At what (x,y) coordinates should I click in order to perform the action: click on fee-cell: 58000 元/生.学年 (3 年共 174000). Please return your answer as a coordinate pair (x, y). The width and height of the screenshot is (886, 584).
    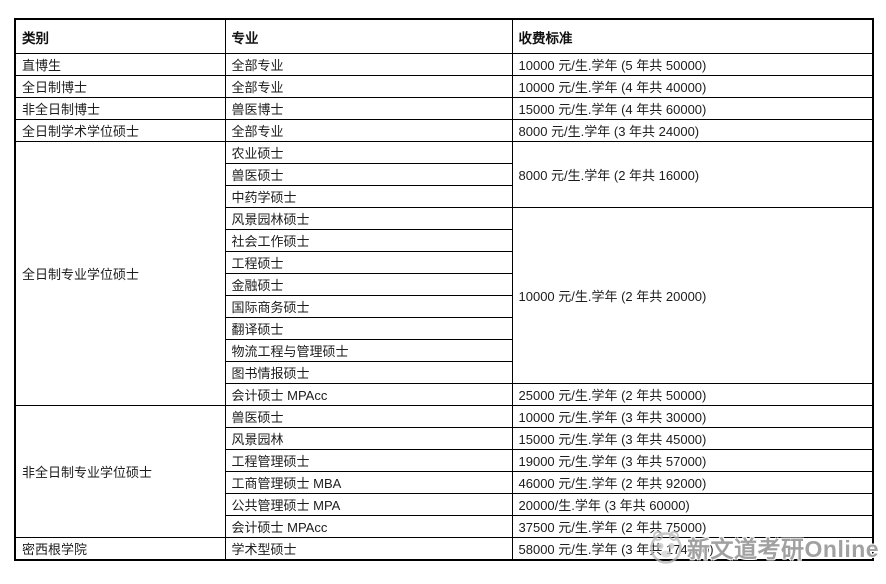
    Looking at the image, I should click on (692, 549).